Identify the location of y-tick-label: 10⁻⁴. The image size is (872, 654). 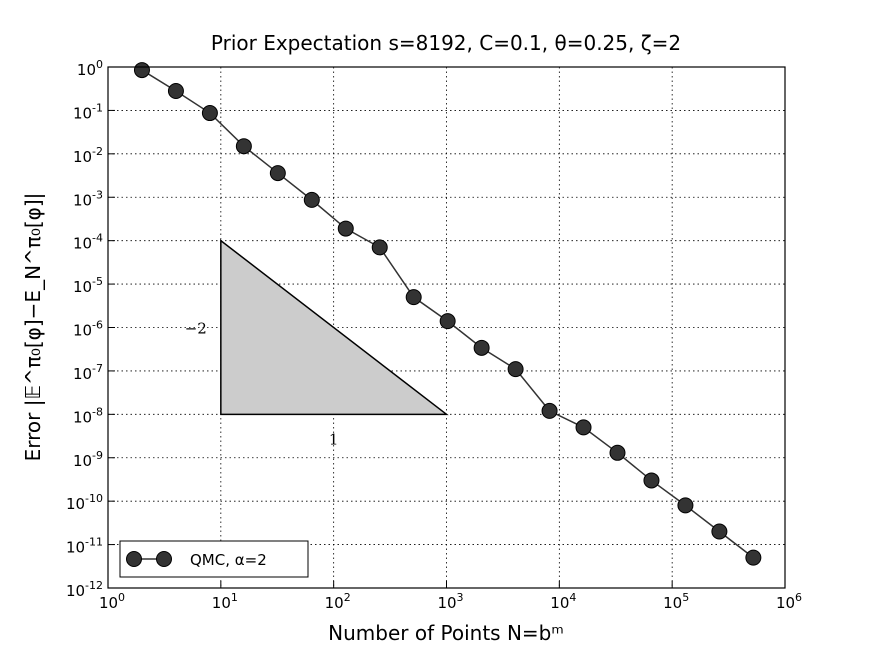
(88, 242).